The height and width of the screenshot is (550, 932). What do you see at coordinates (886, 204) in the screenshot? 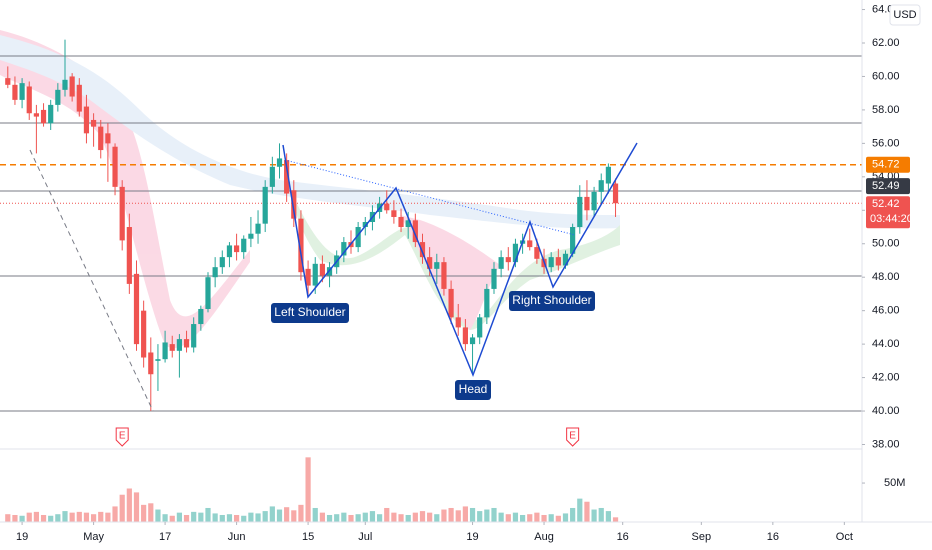
I see `last-price-label: 52.42` at bounding box center [886, 204].